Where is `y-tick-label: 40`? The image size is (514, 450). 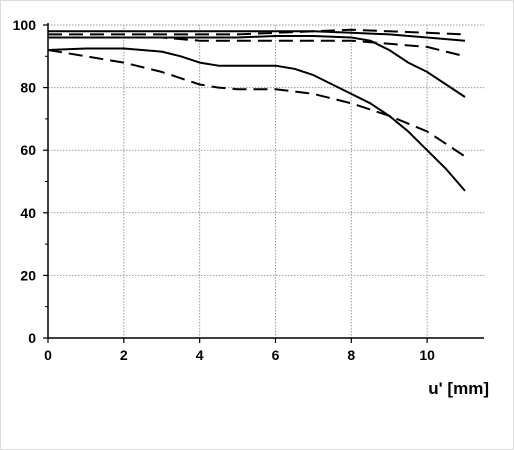 y-tick-label: 40 is located at coordinates (28, 213).